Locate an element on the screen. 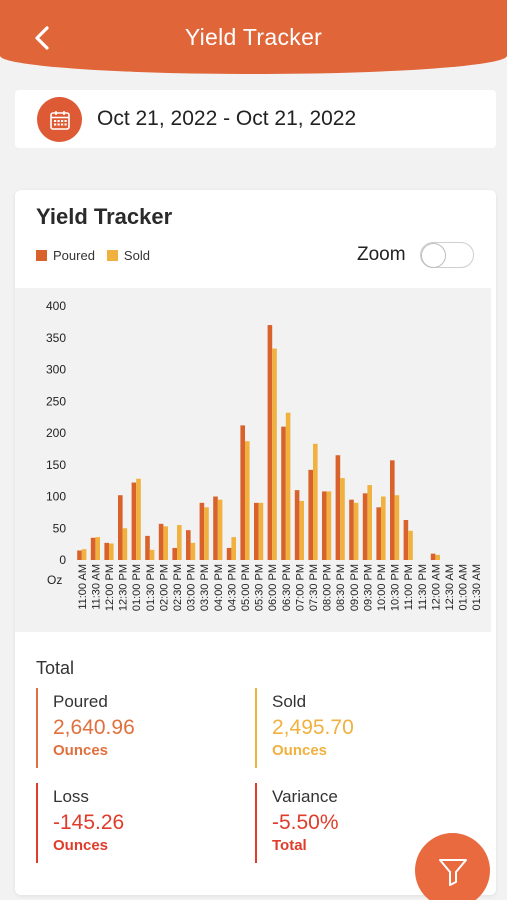 Image resolution: width=507 pixels, height=900 pixels. card-title: Yield Tracker is located at coordinates (104, 216).